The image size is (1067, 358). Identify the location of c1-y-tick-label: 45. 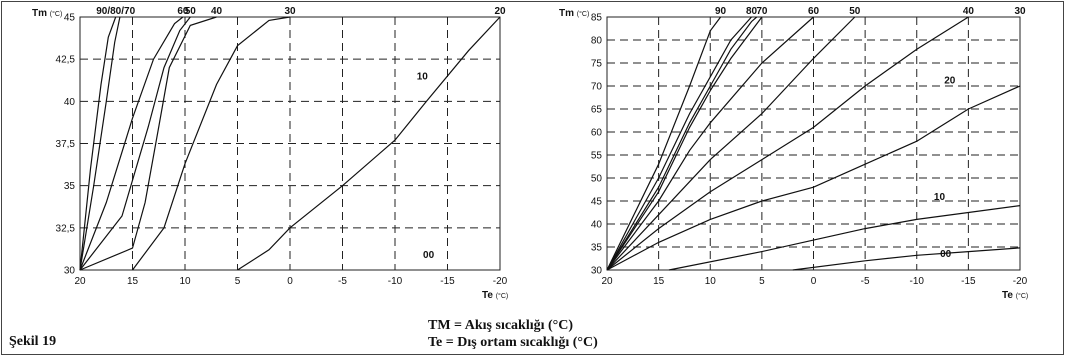
(597, 202).